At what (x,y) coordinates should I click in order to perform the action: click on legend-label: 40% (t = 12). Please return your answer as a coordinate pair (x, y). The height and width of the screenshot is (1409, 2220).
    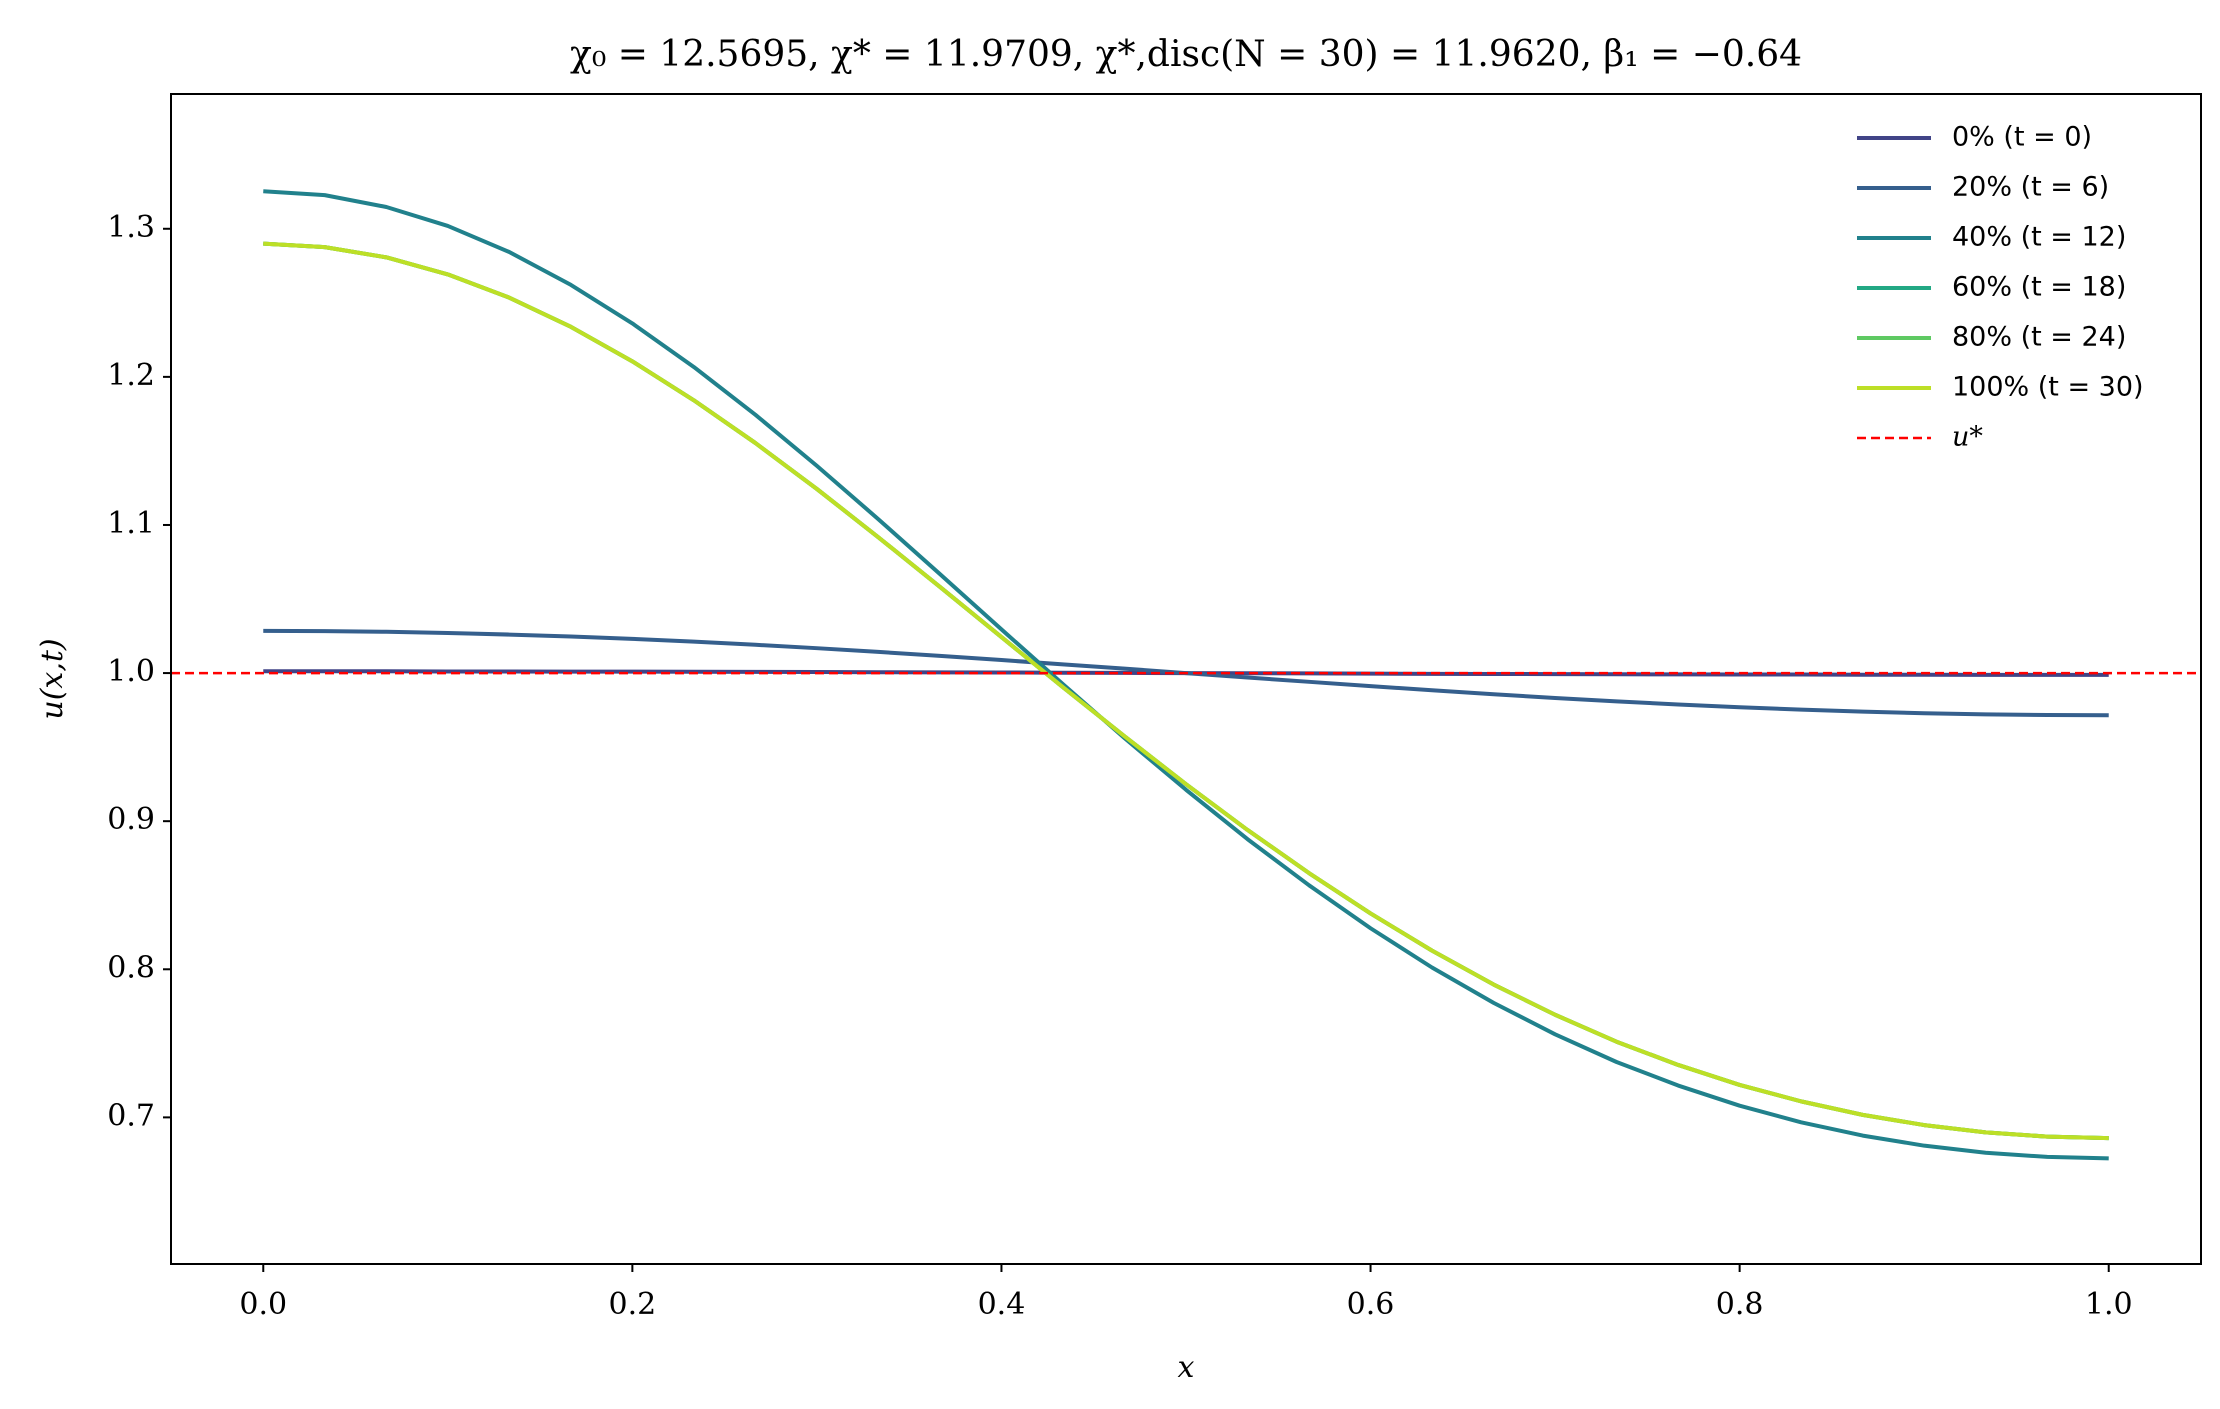
    Looking at the image, I should click on (2039, 237).